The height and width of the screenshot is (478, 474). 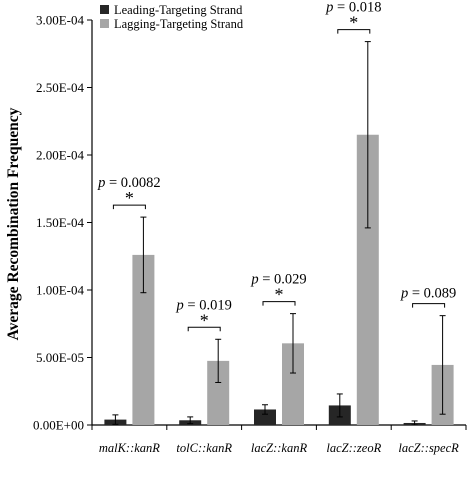 What do you see at coordinates (60, 357) in the screenshot?
I see `y-tick-label: 5.00E-05` at bounding box center [60, 357].